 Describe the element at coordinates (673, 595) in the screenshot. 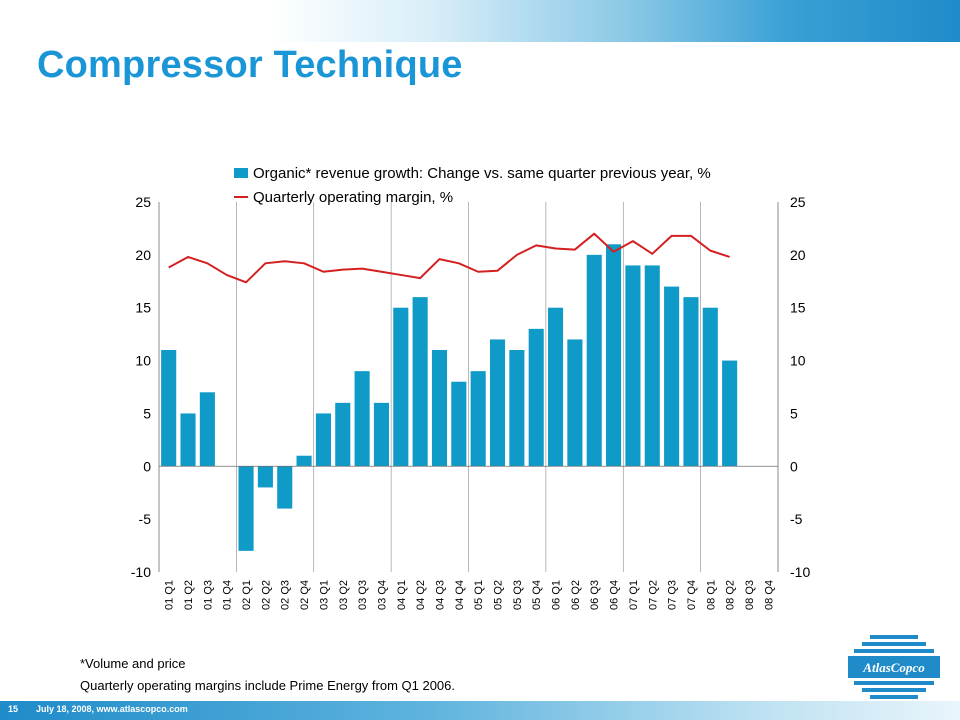

I see `x-tick-label: 07 Q3` at that location.